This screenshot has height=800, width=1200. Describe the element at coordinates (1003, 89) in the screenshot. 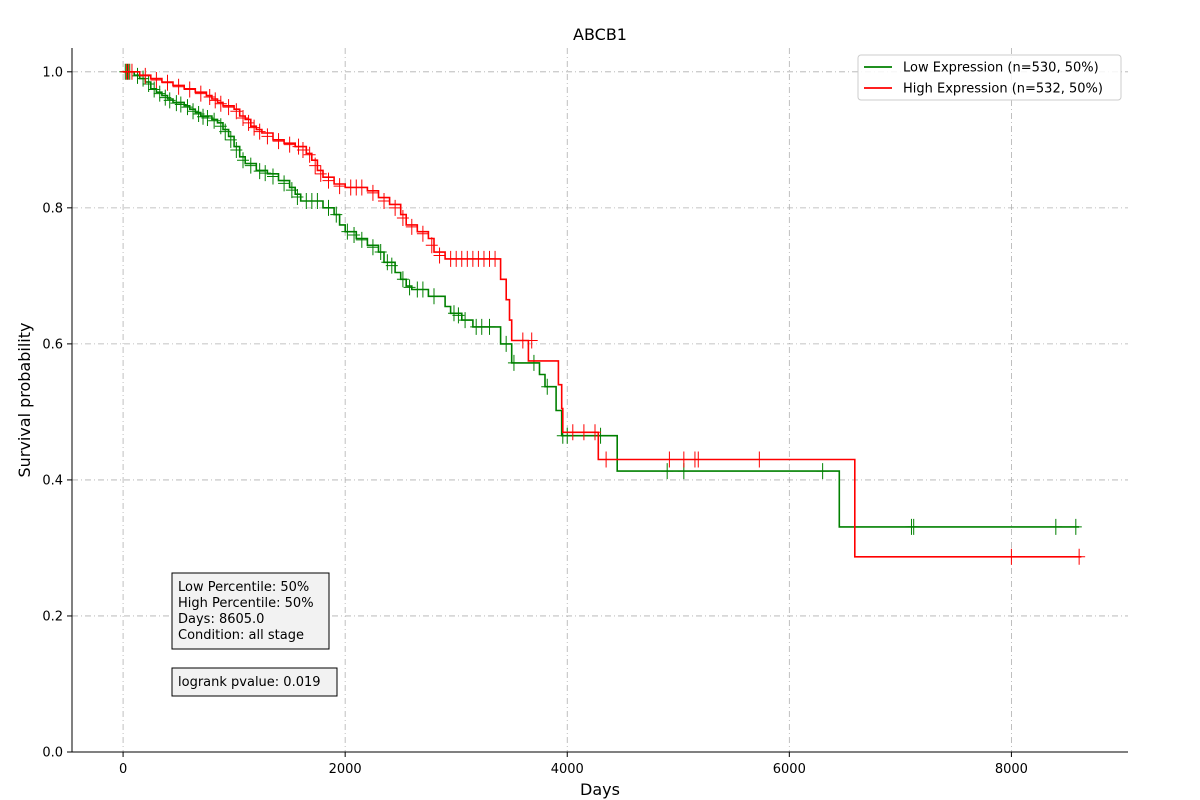

I see `legend-label: High Expression (n=532, 50%)` at that location.